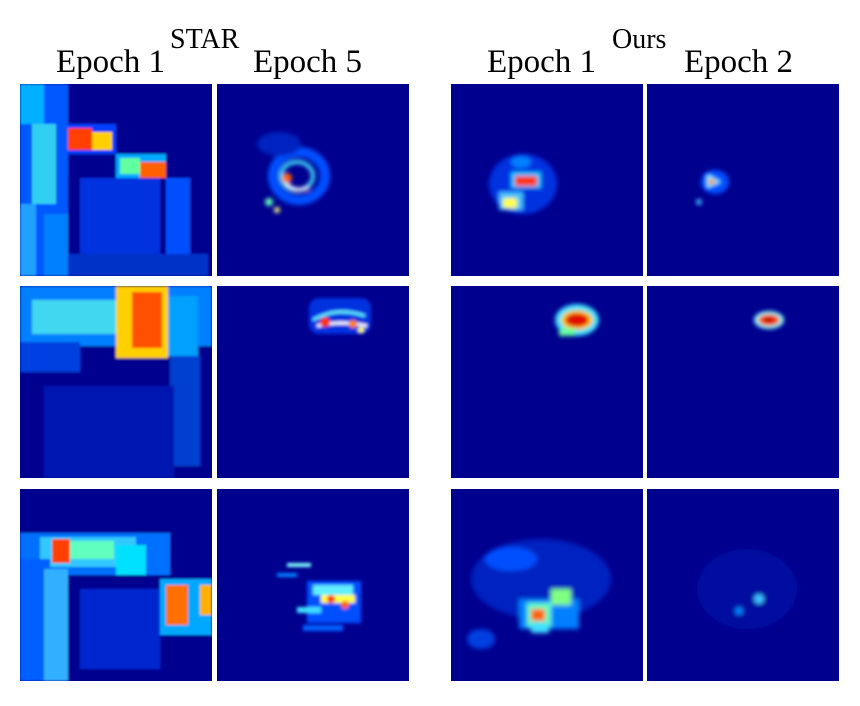  Describe the element at coordinates (205, 39) in the screenshot. I see `group-label-star: STAR` at that location.